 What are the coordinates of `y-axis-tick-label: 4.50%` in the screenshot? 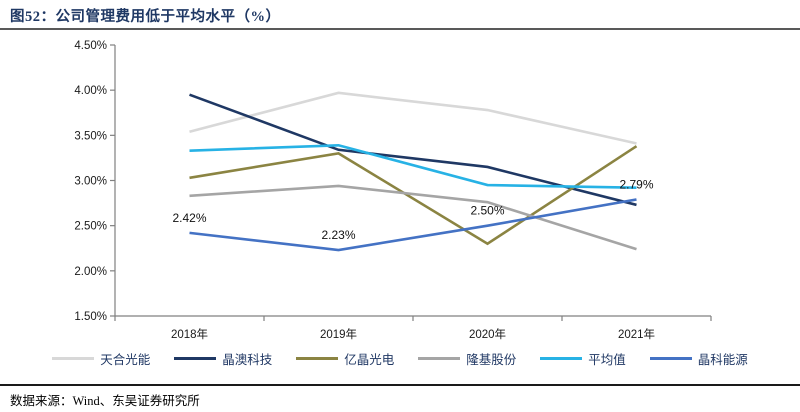 It's located at (90, 46).